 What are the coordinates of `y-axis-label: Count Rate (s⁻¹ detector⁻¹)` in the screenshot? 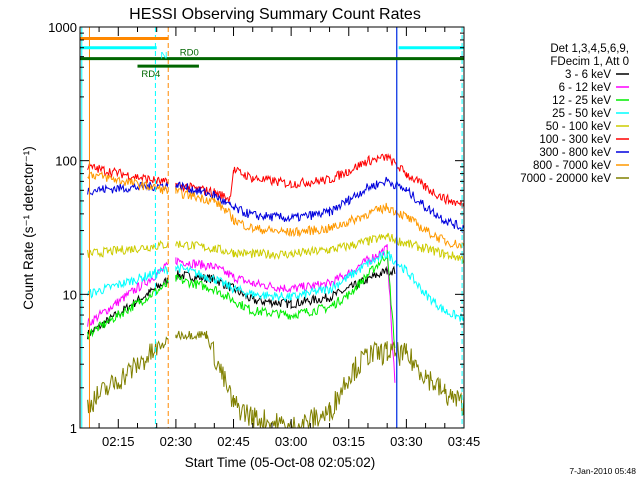 It's located at (28, 228).